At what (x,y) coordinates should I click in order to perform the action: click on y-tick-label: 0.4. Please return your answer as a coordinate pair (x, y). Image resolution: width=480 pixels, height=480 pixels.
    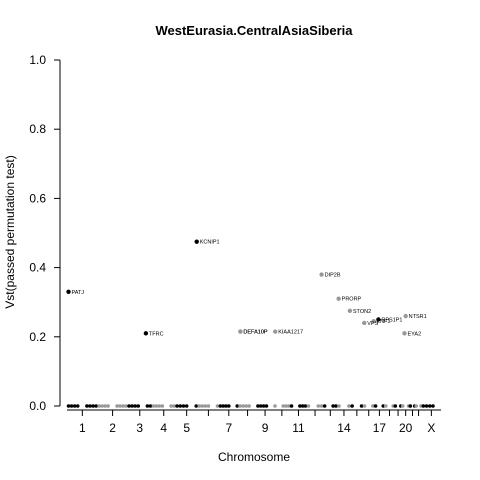
    Looking at the image, I should click on (37, 268).